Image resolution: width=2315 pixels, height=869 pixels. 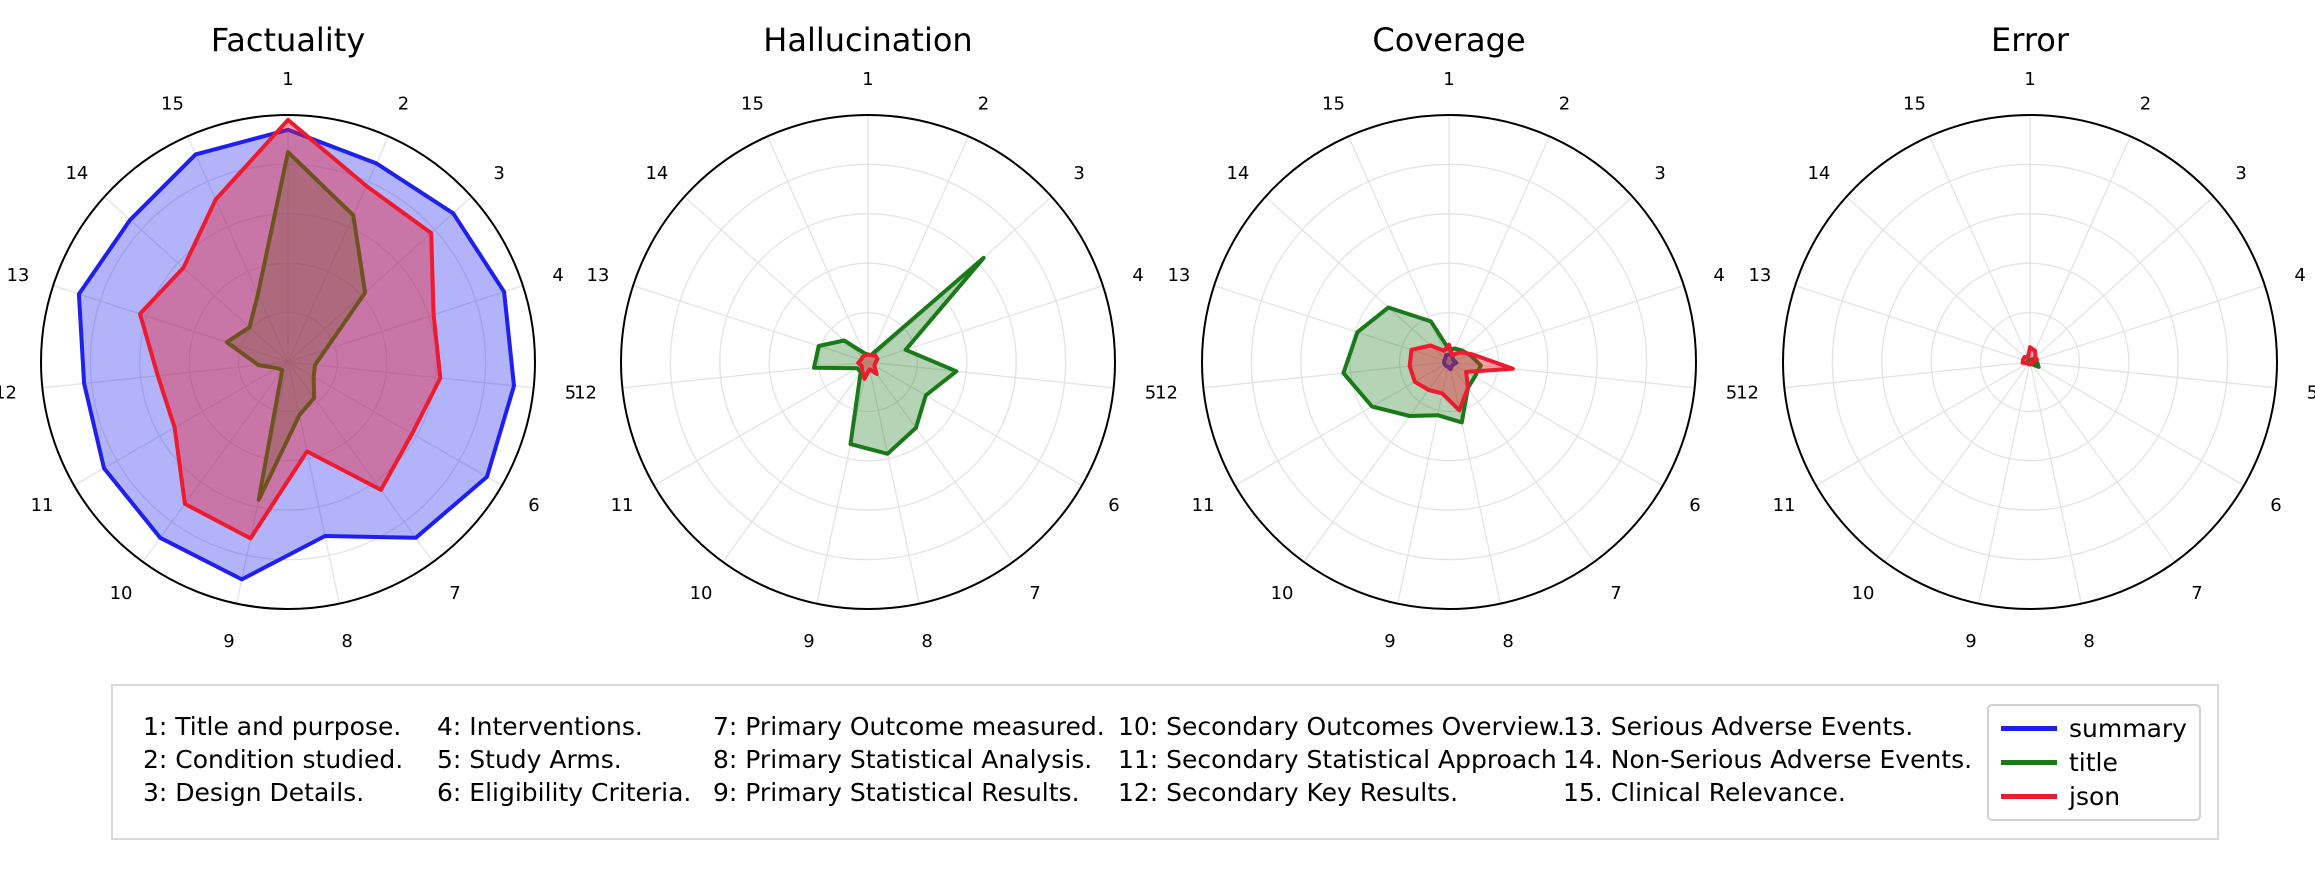 I want to click on key-item: 2: Condition studied., so click(x=273, y=759).